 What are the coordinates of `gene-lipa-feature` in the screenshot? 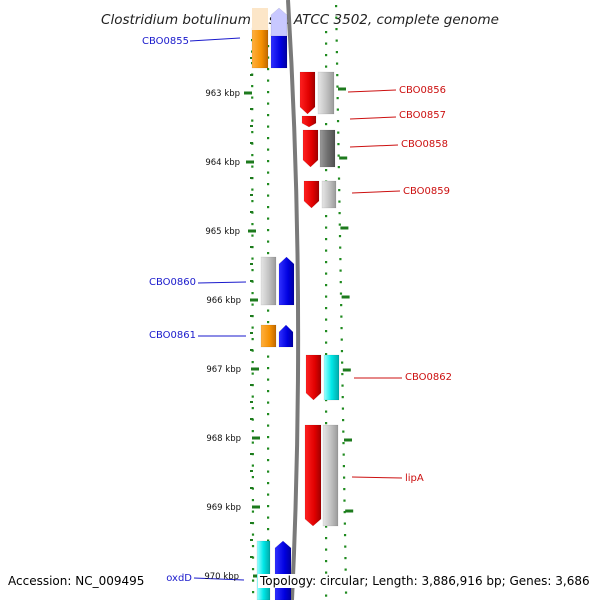 It's located at (313, 475).